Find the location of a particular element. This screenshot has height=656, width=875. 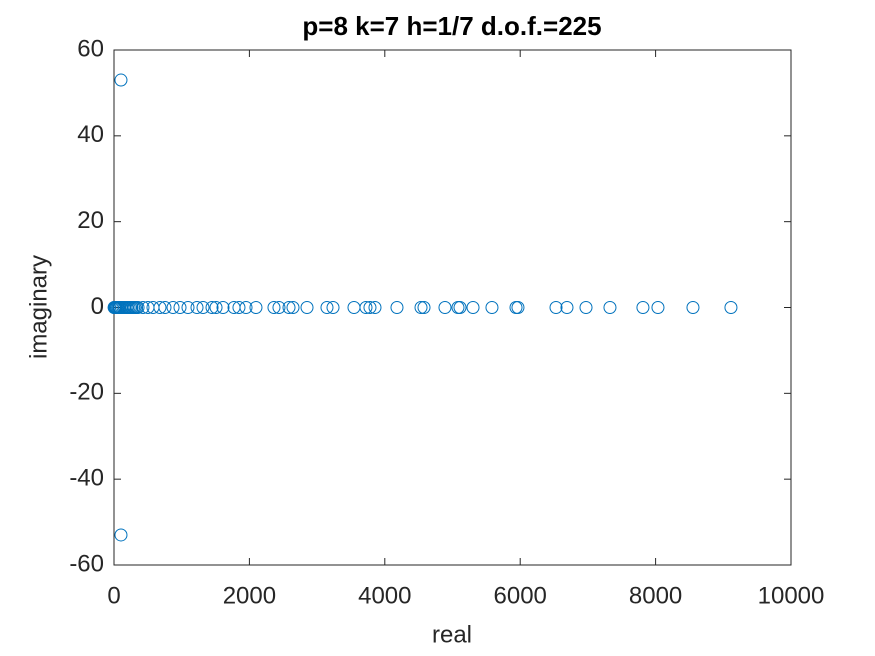

x-tick-label: 0 is located at coordinates (113, 595).